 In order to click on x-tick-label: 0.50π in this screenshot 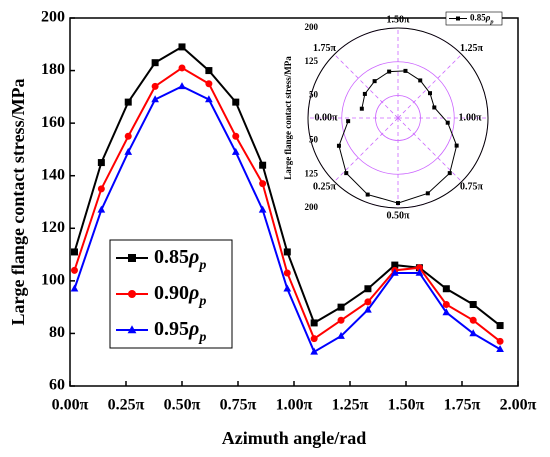, I will do `click(182, 405)`.